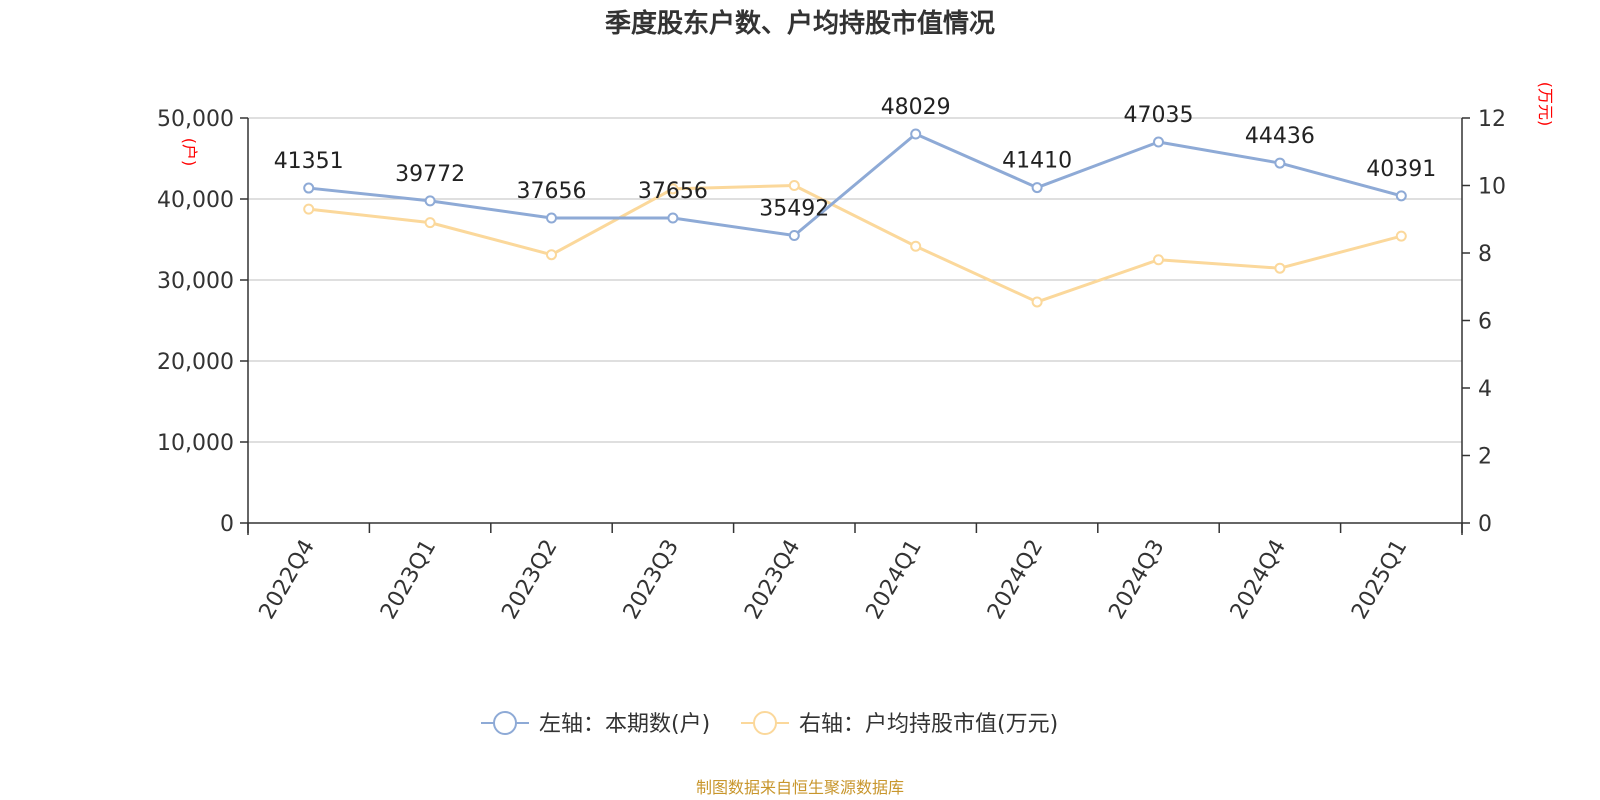 Image resolution: width=1600 pixels, height=800 pixels. Describe the element at coordinates (408, 580) in the screenshot. I see `x-axis-category-label: 2023Q1` at that location.